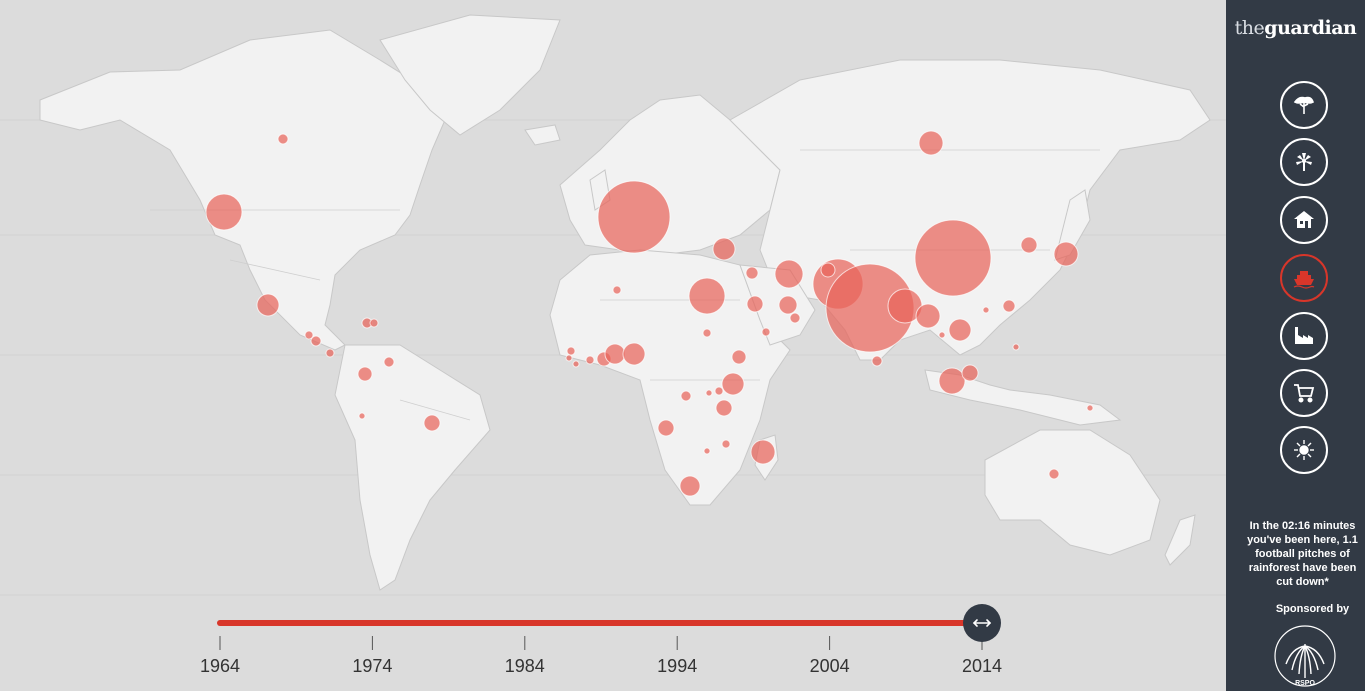 The image size is (1365, 691). I want to click on nav-forest-button, so click(1304, 105).